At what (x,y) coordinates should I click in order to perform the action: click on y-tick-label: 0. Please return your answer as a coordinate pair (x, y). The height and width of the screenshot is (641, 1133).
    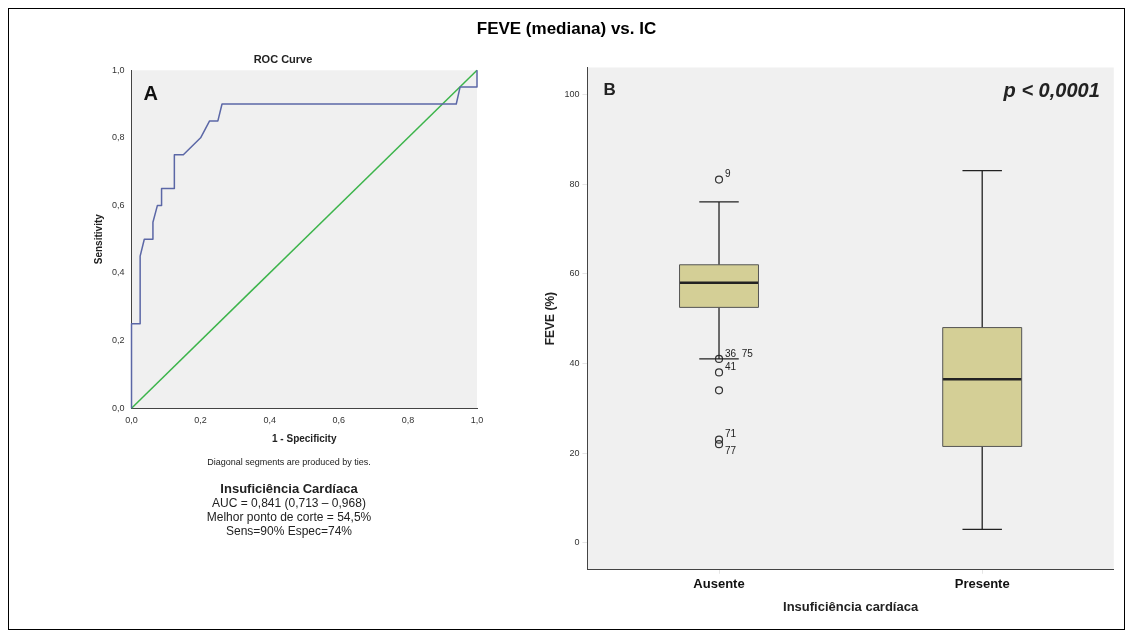
    Looking at the image, I should click on (577, 542).